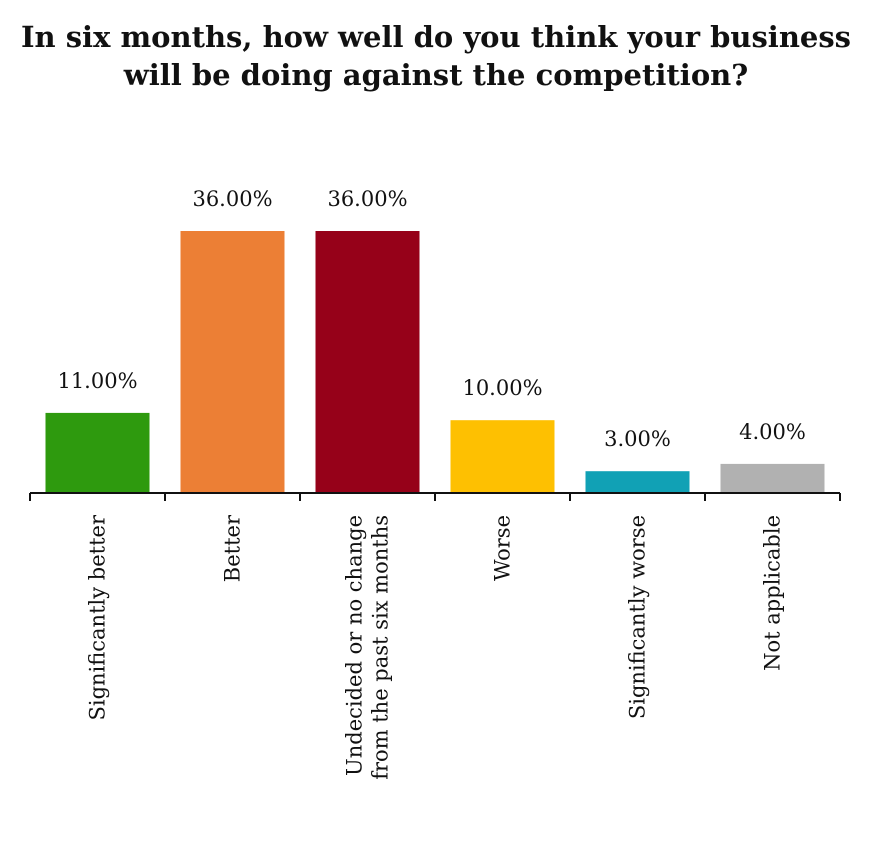 This screenshot has width=872, height=846. Describe the element at coordinates (502, 388) in the screenshot. I see `value-label-4: 10.00%` at that location.